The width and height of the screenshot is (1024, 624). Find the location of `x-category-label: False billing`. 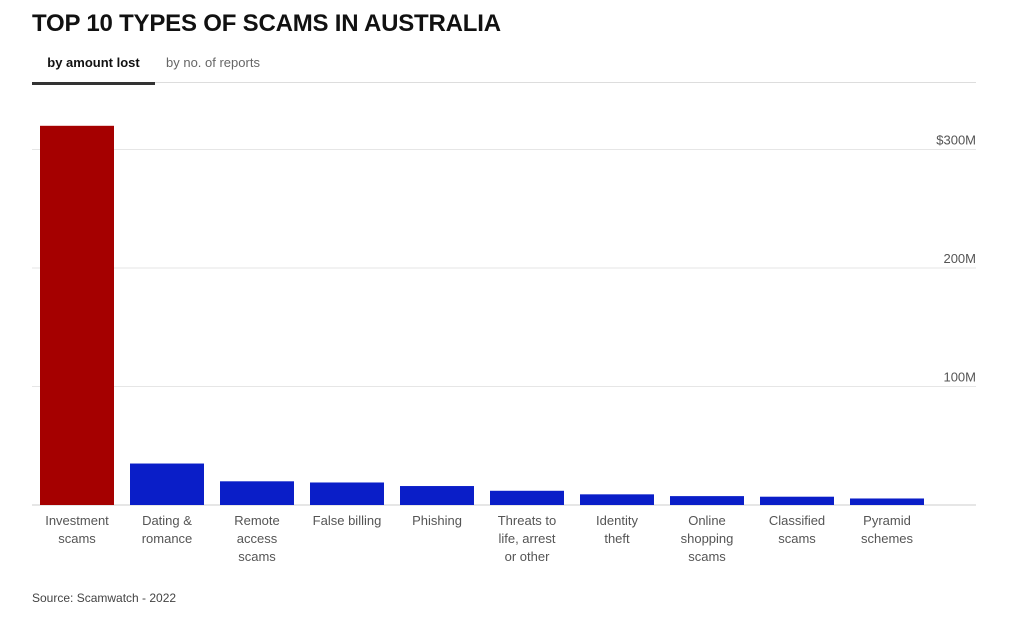

x-category-label: False billing is located at coordinates (347, 520).